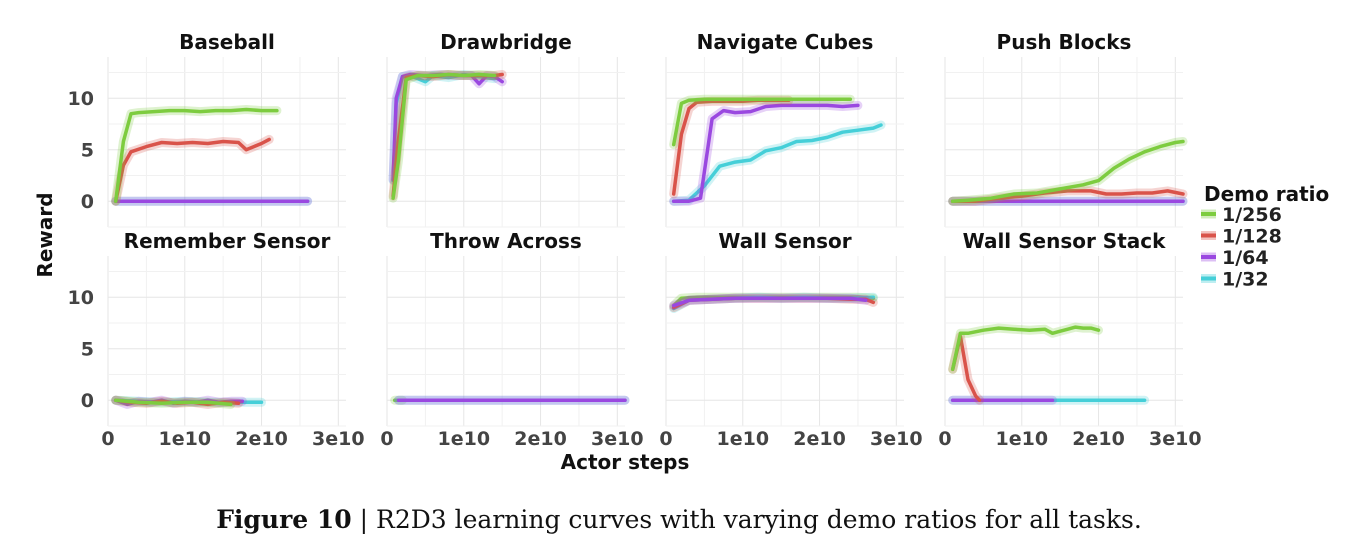  Describe the element at coordinates (1066, 129) in the screenshot. I see `panel: Push Blocks` at that location.